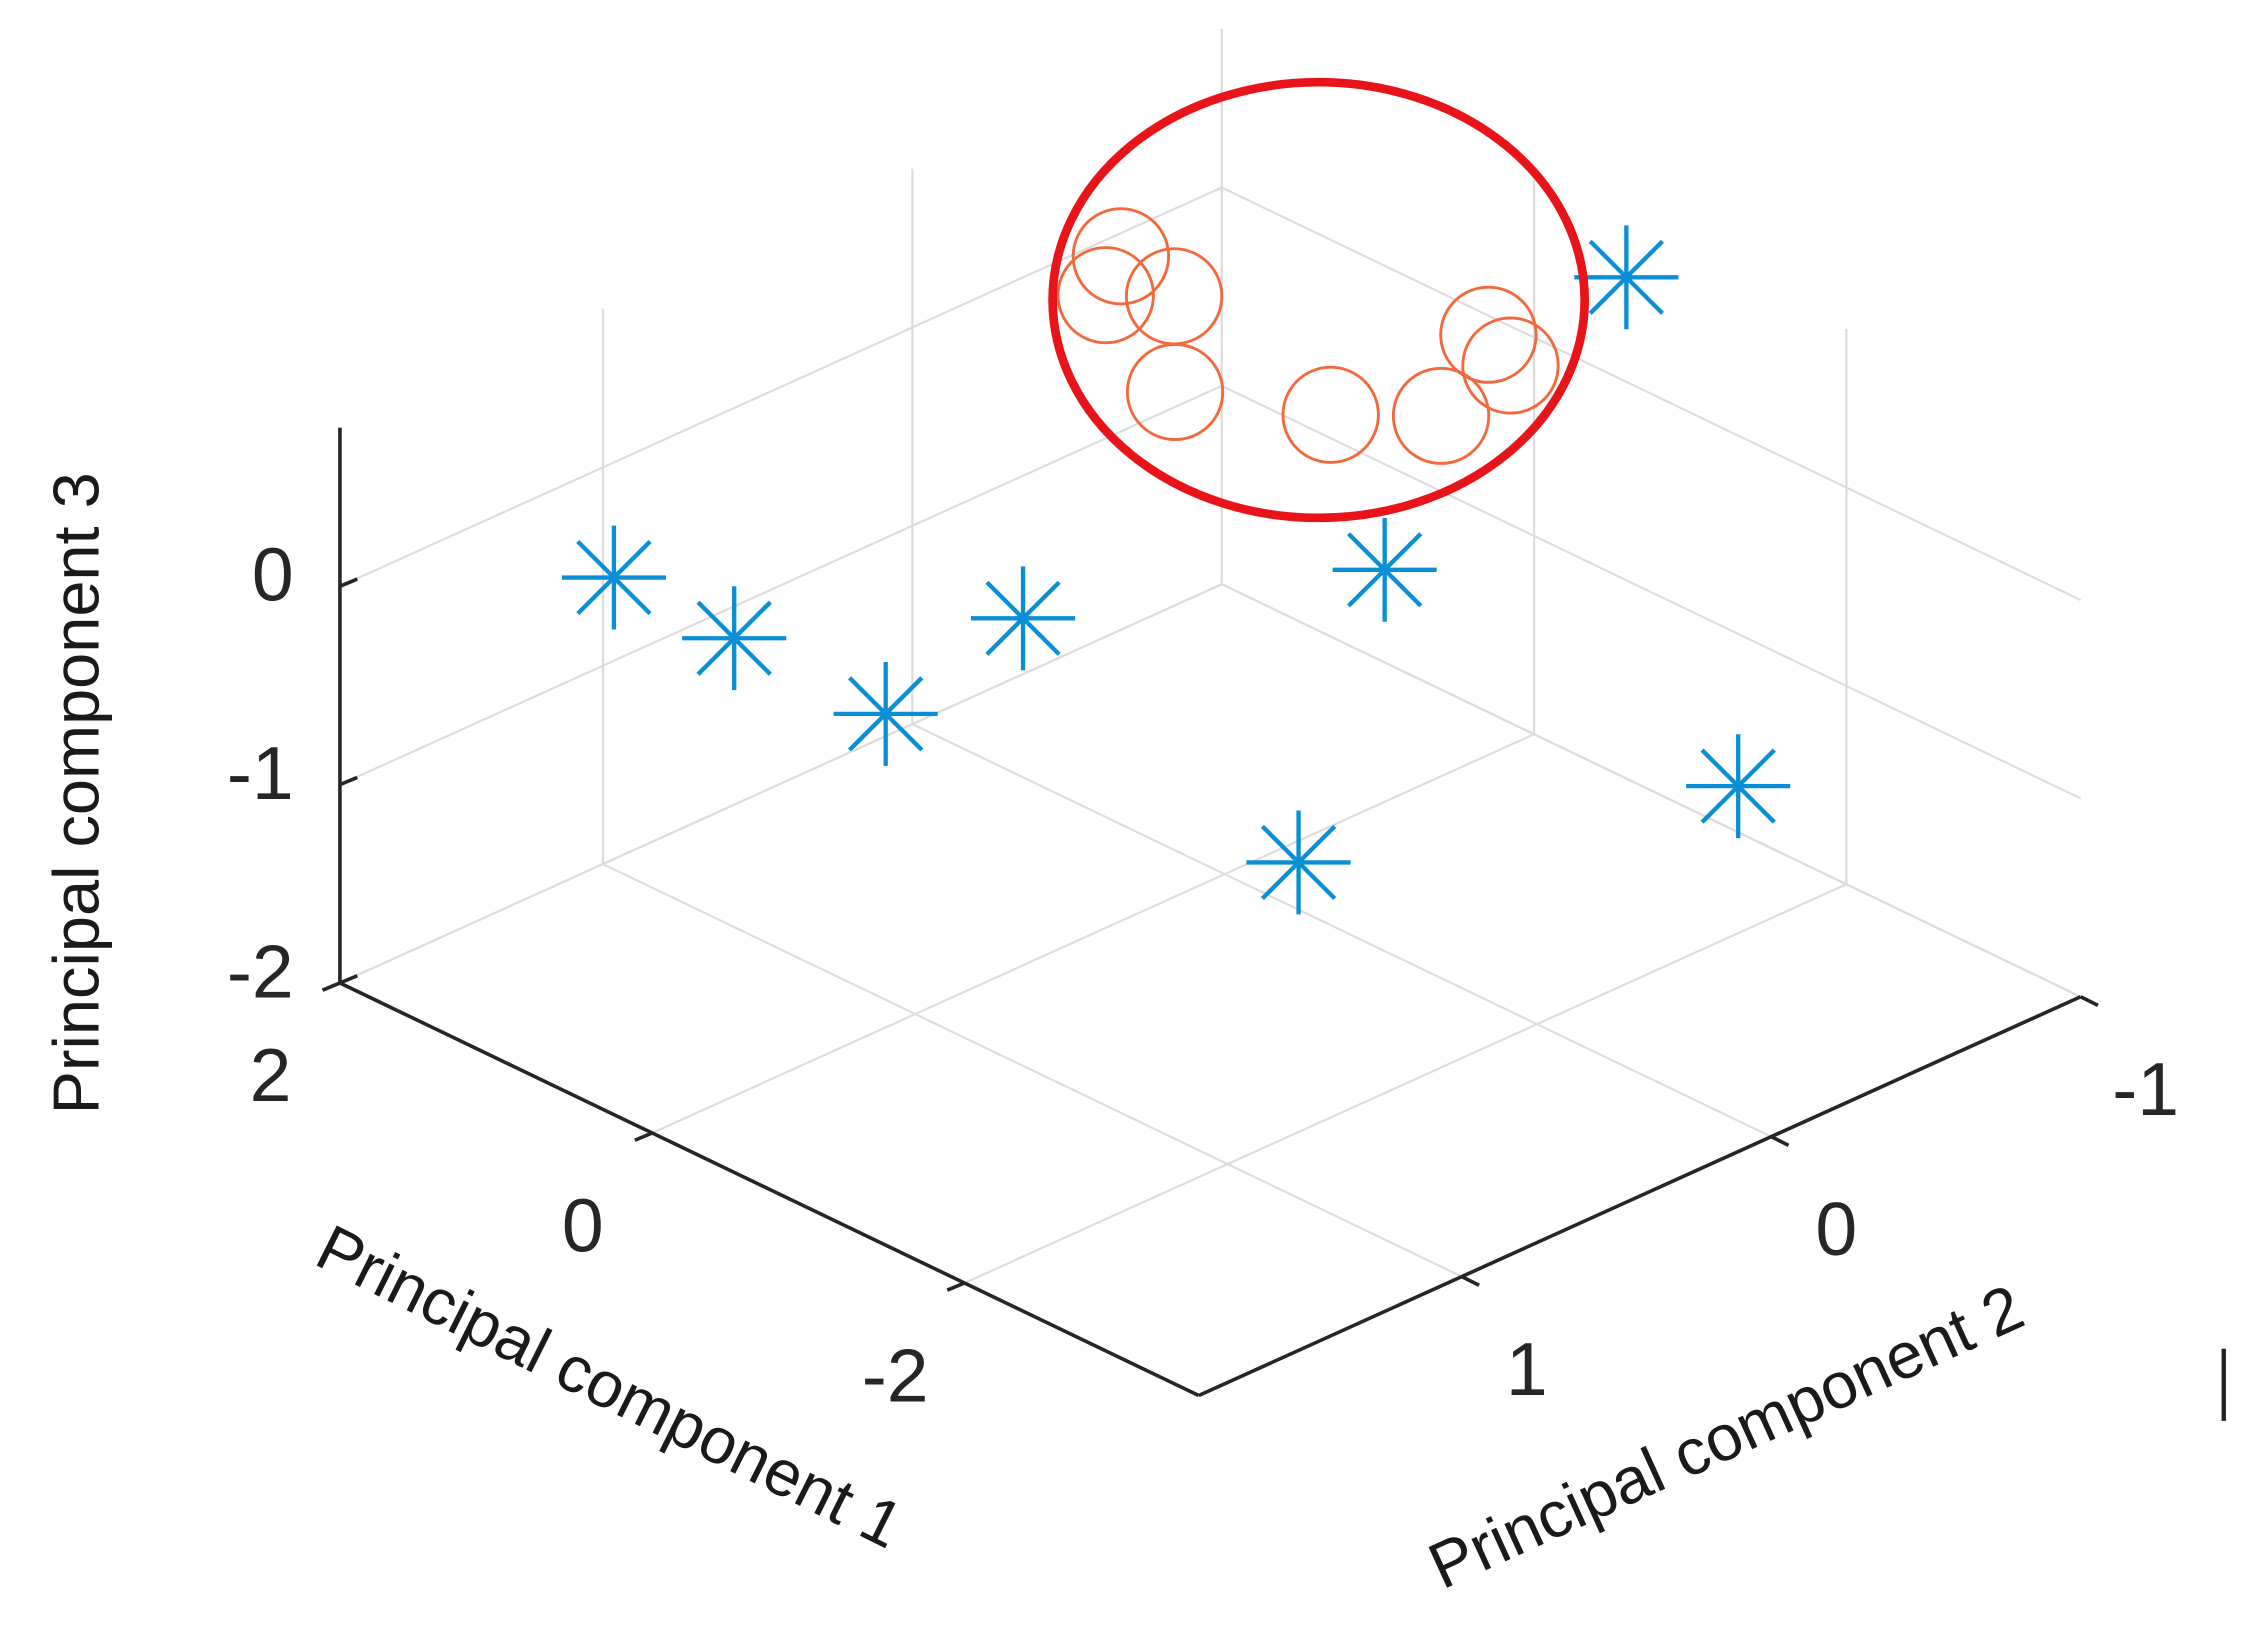  I want to click on highlight-ellipse, so click(1319, 300).